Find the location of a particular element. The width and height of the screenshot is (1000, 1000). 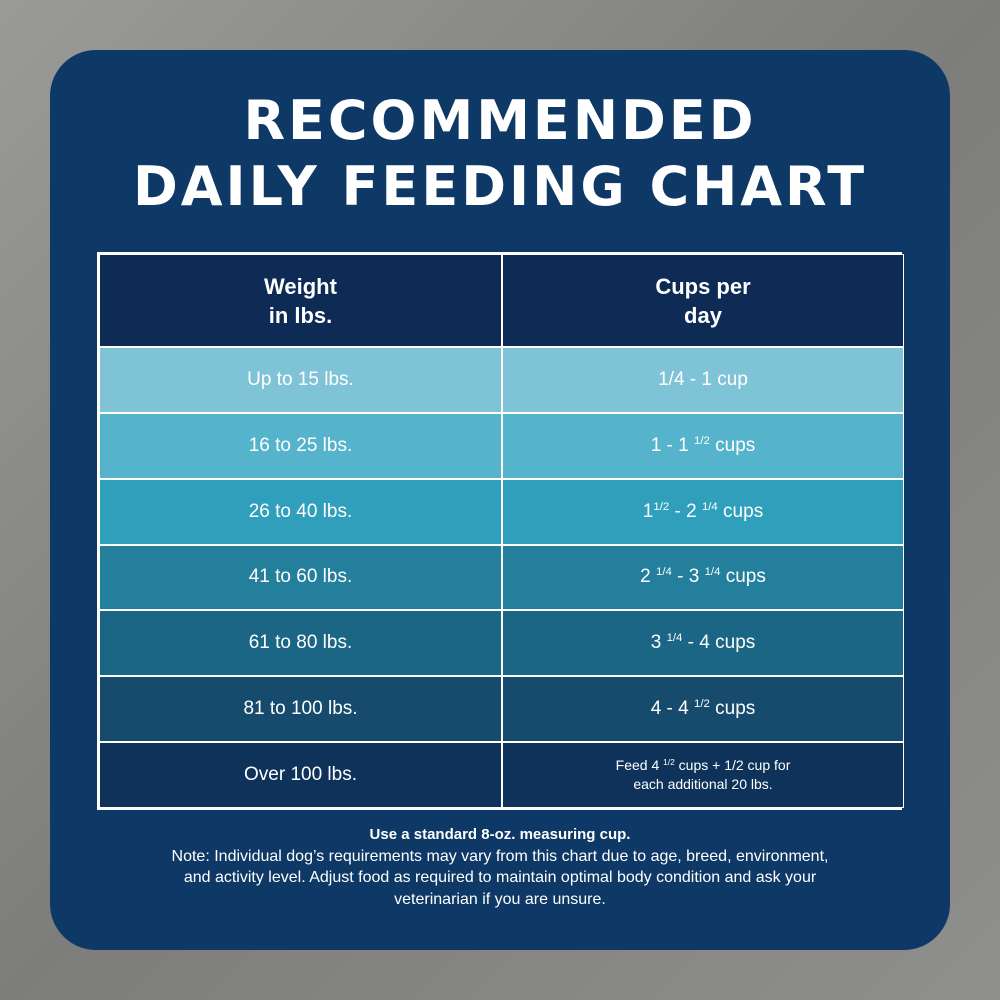

table-cell: 16 to 25 lbs. is located at coordinates (300, 445).